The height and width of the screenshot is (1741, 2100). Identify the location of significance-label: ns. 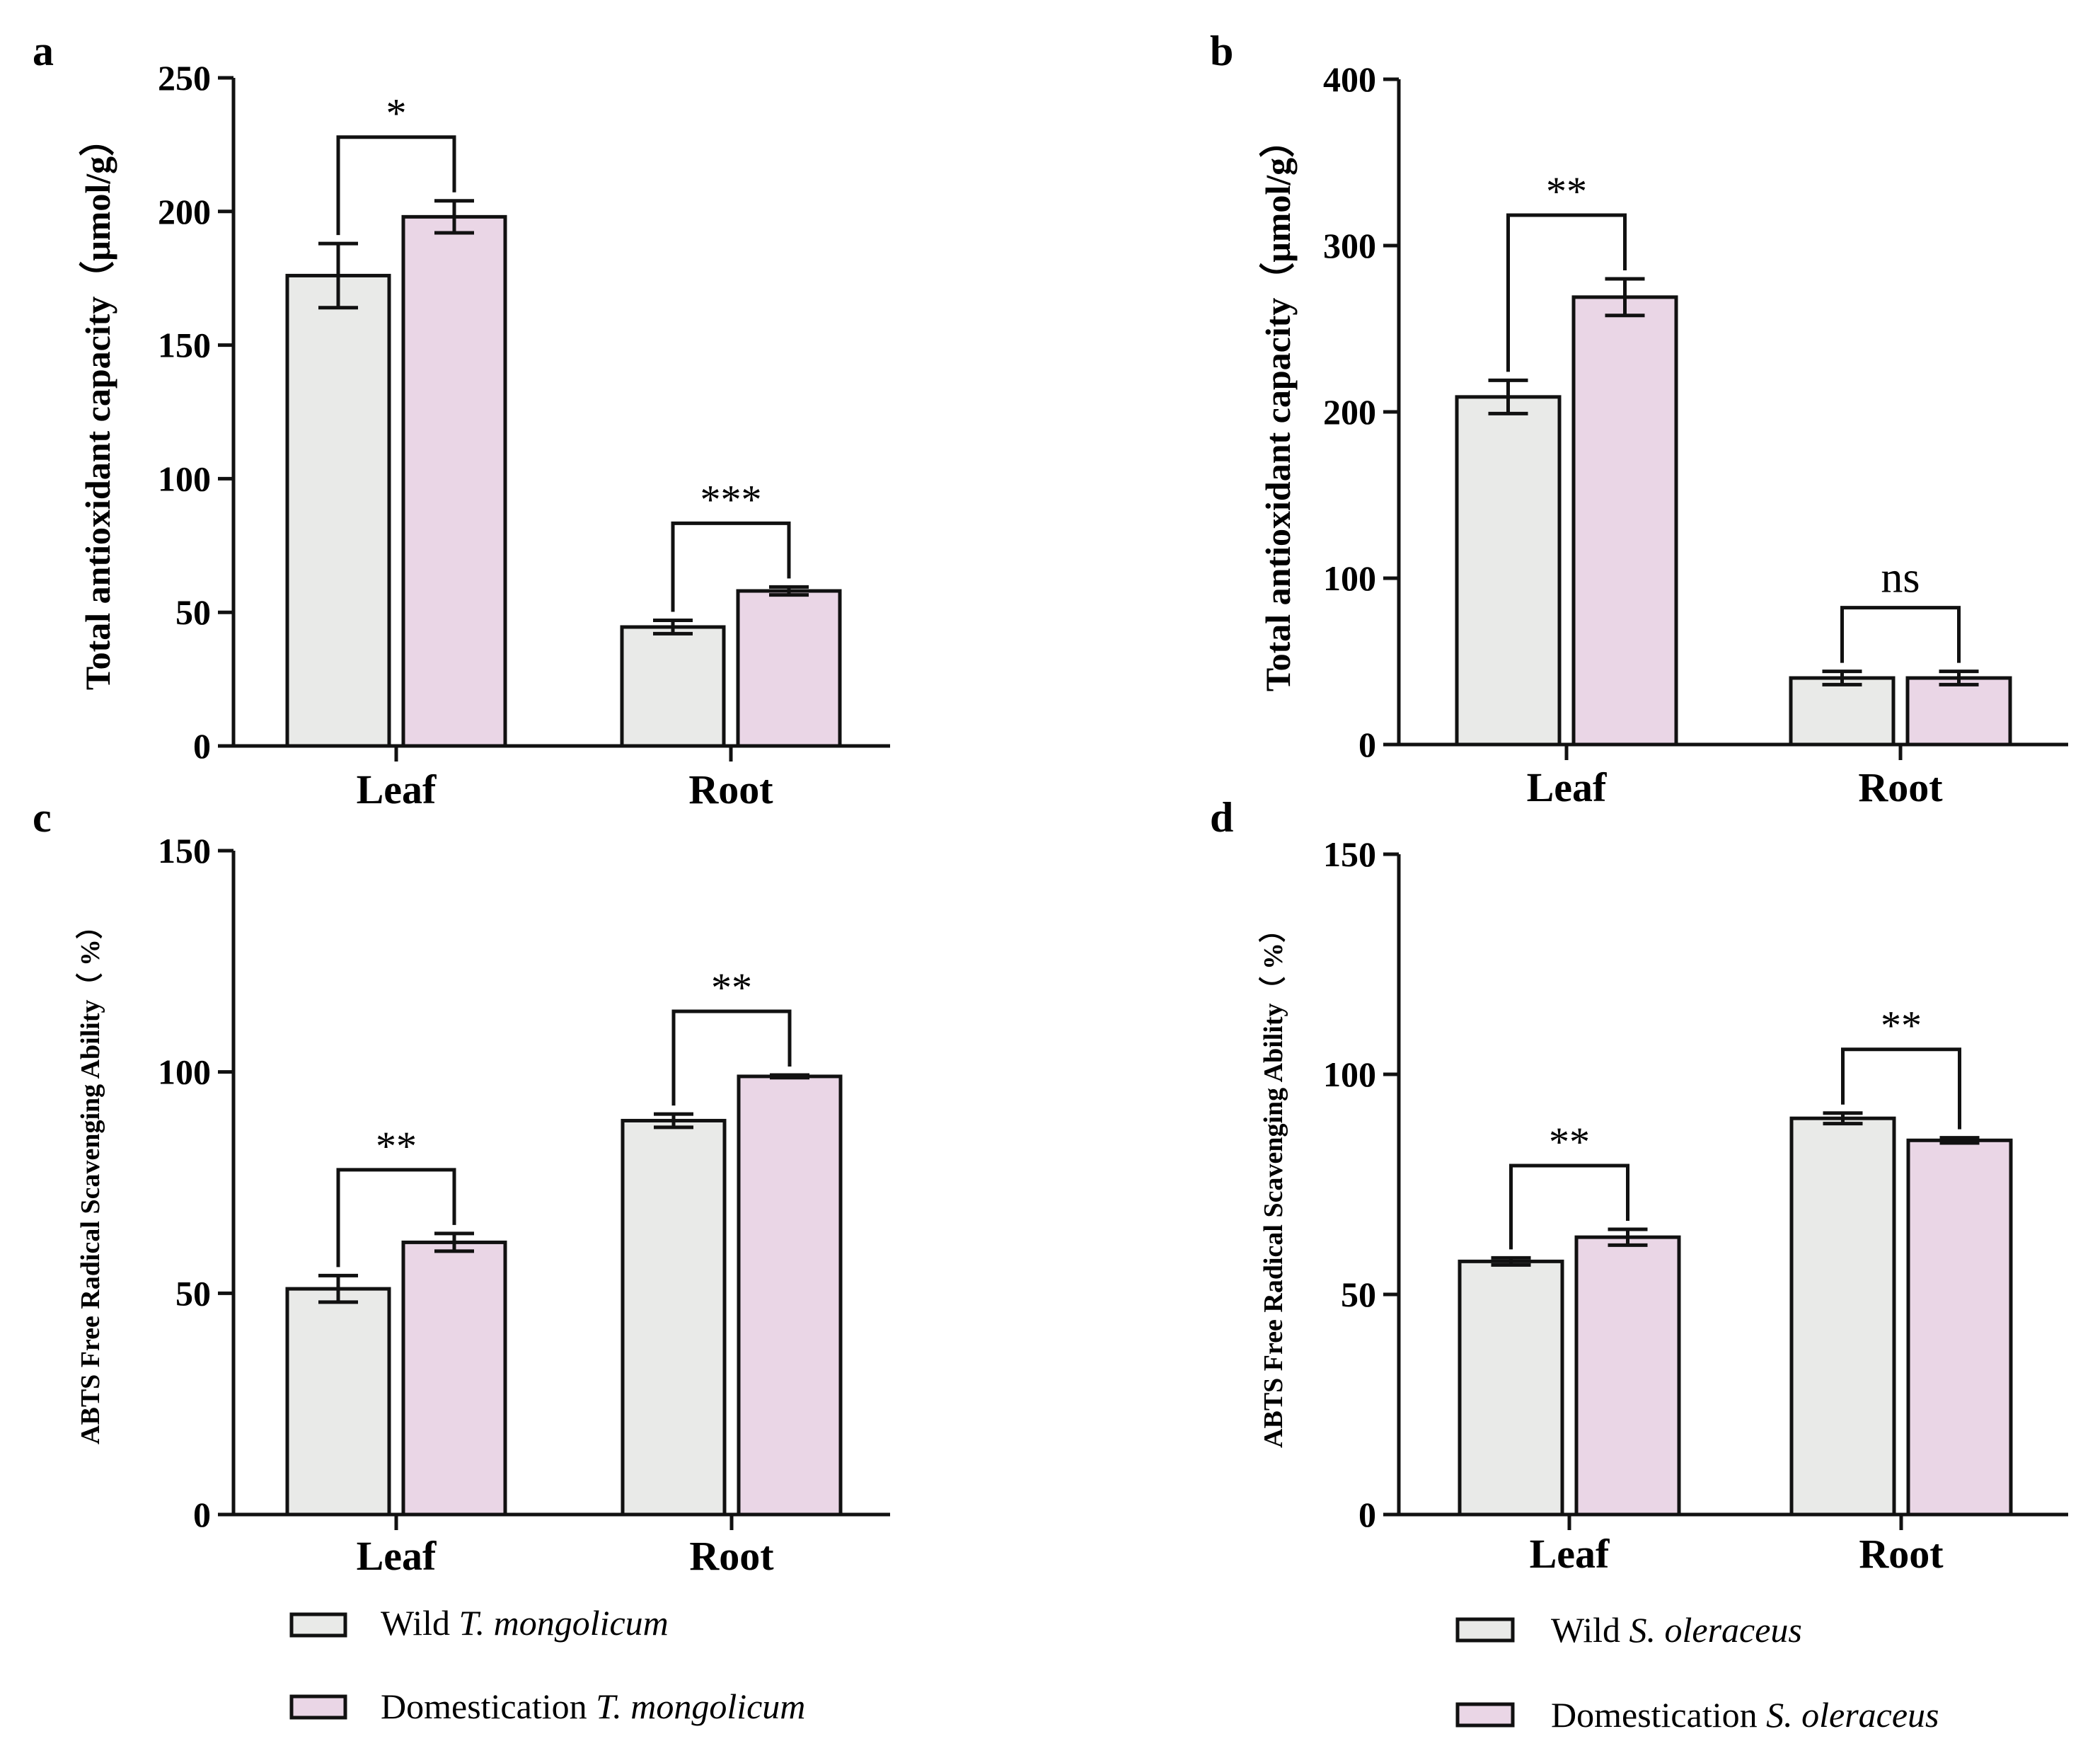
(1900, 578).